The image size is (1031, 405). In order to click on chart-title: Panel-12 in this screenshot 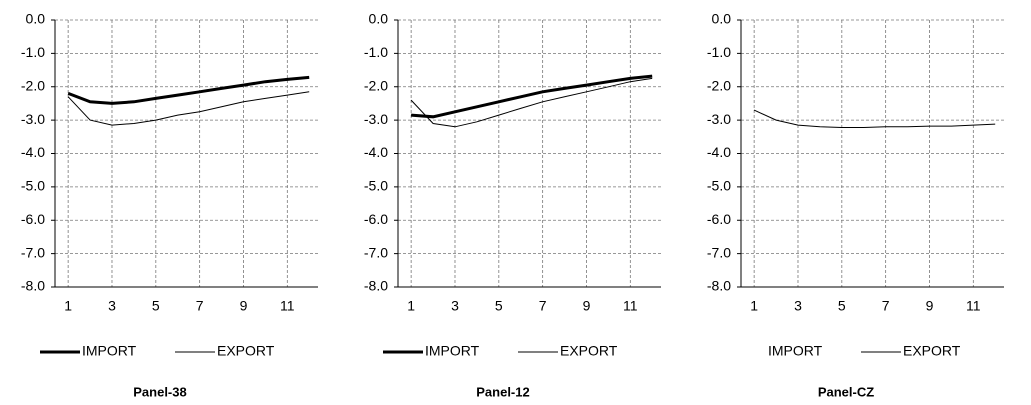, I will do `click(502, 391)`.